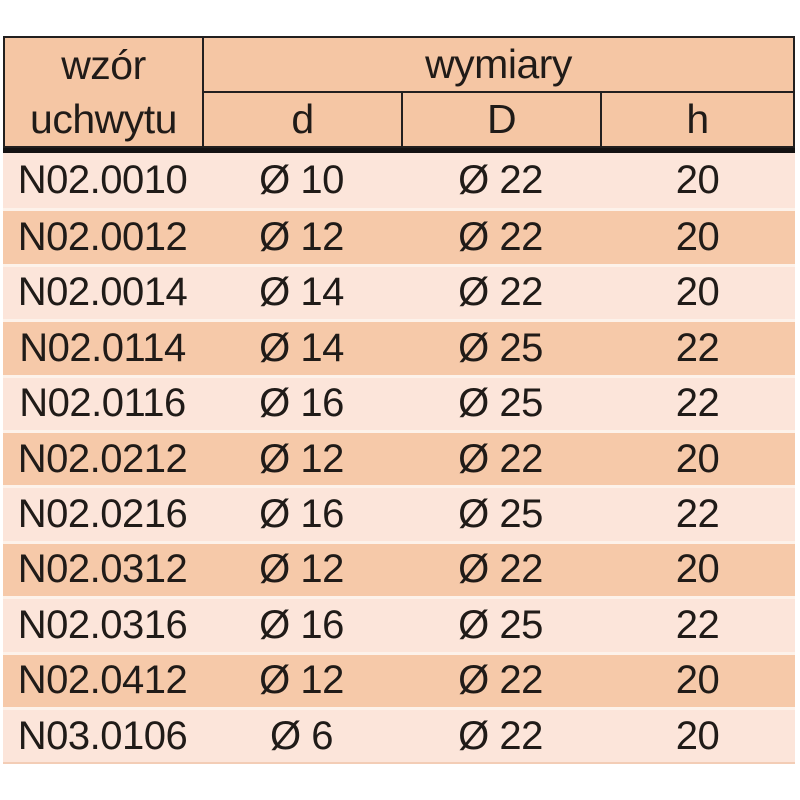  Describe the element at coordinates (399, 236) in the screenshot. I see `table-row: N02.0012 Ø 12 Ø 22 20` at that location.